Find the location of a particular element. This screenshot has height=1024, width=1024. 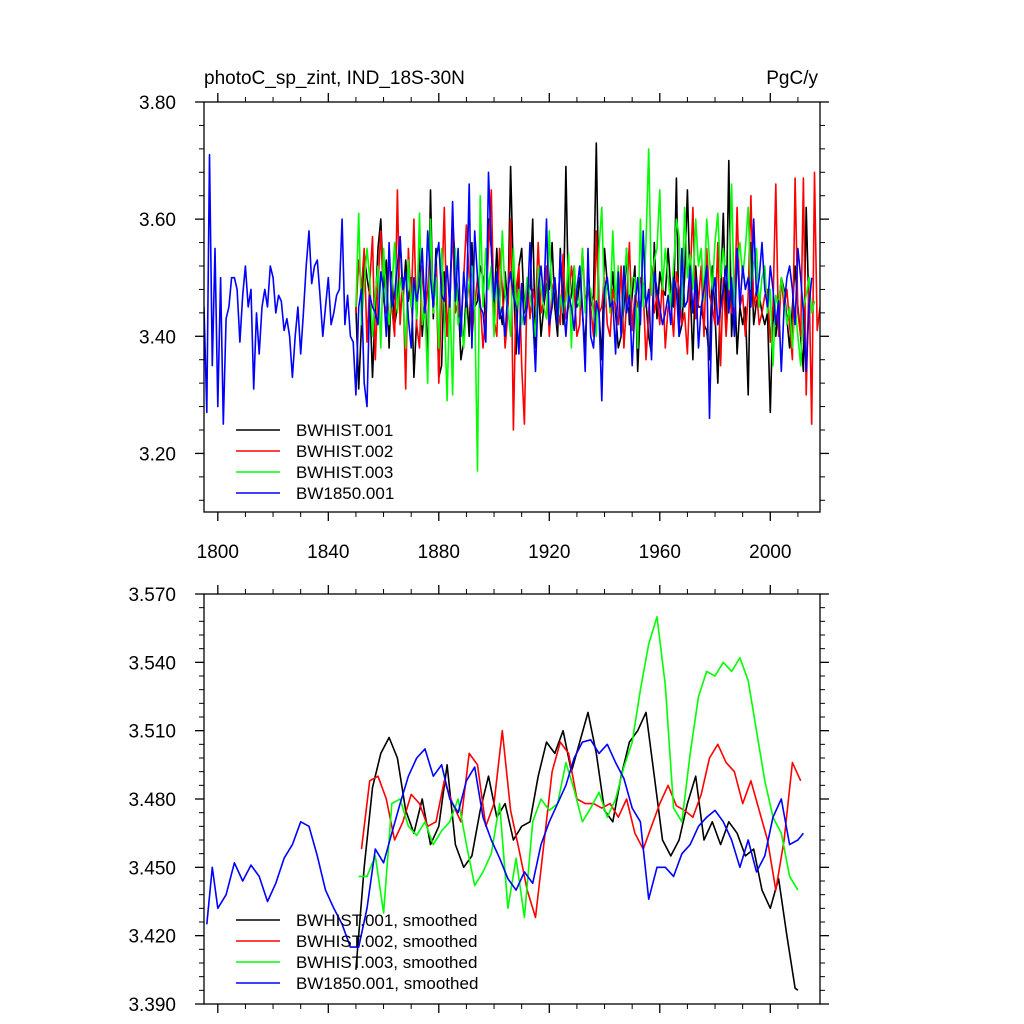

top-panel-title: photoC_sp_zint, IND_18S-30N is located at coordinates (334, 78).